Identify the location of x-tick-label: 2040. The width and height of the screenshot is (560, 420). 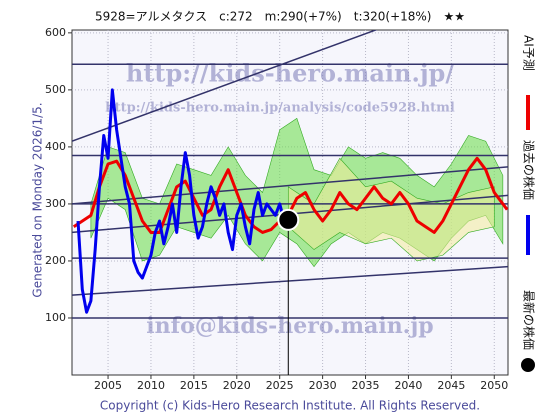
(408, 385).